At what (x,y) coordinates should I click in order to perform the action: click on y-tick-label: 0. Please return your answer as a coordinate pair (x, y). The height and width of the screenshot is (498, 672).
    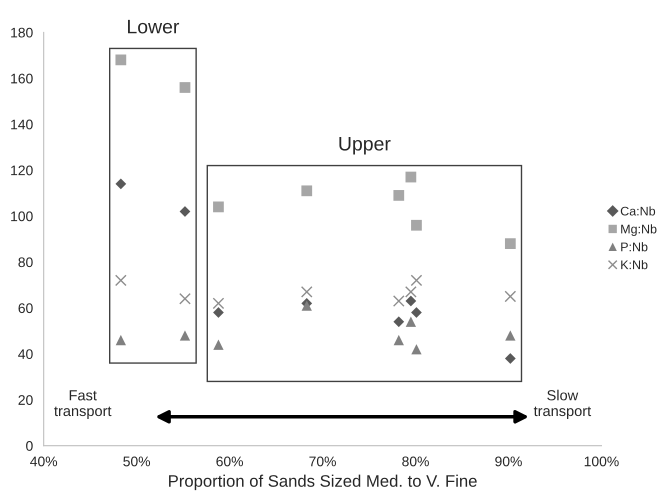
    Looking at the image, I should click on (29, 446).